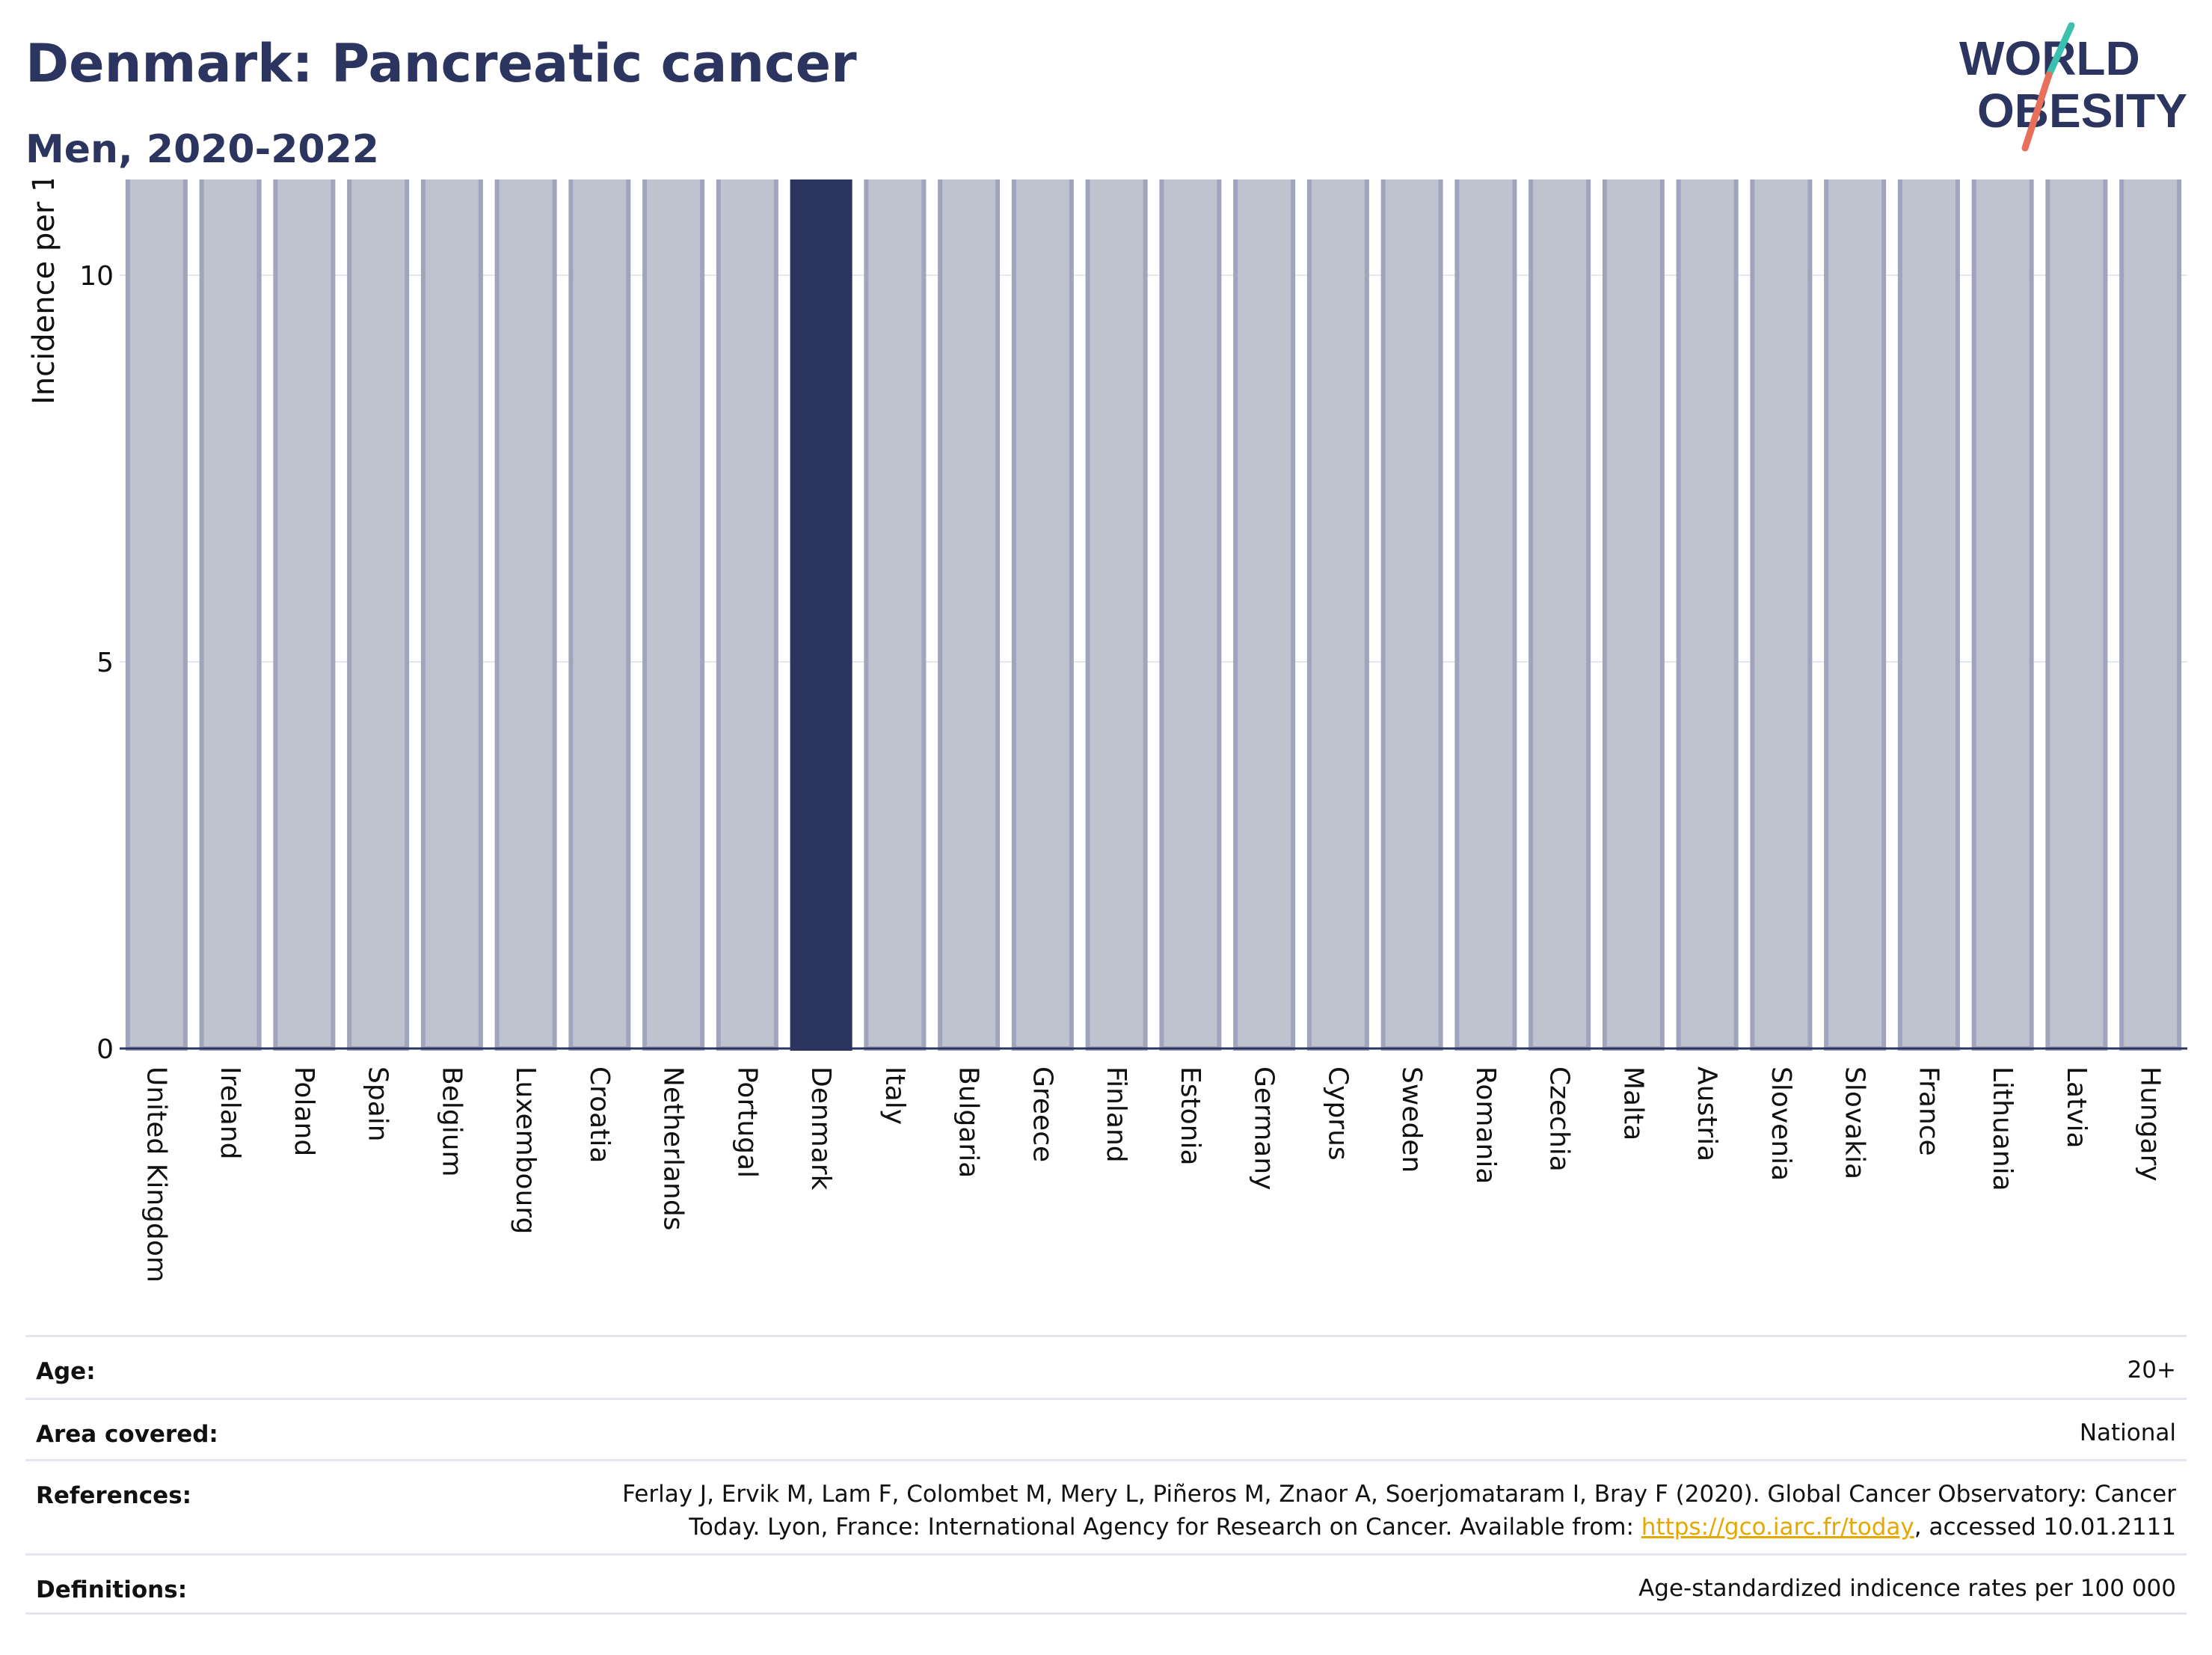  Describe the element at coordinates (525, 615) in the screenshot. I see `bar-luxembourg` at that location.